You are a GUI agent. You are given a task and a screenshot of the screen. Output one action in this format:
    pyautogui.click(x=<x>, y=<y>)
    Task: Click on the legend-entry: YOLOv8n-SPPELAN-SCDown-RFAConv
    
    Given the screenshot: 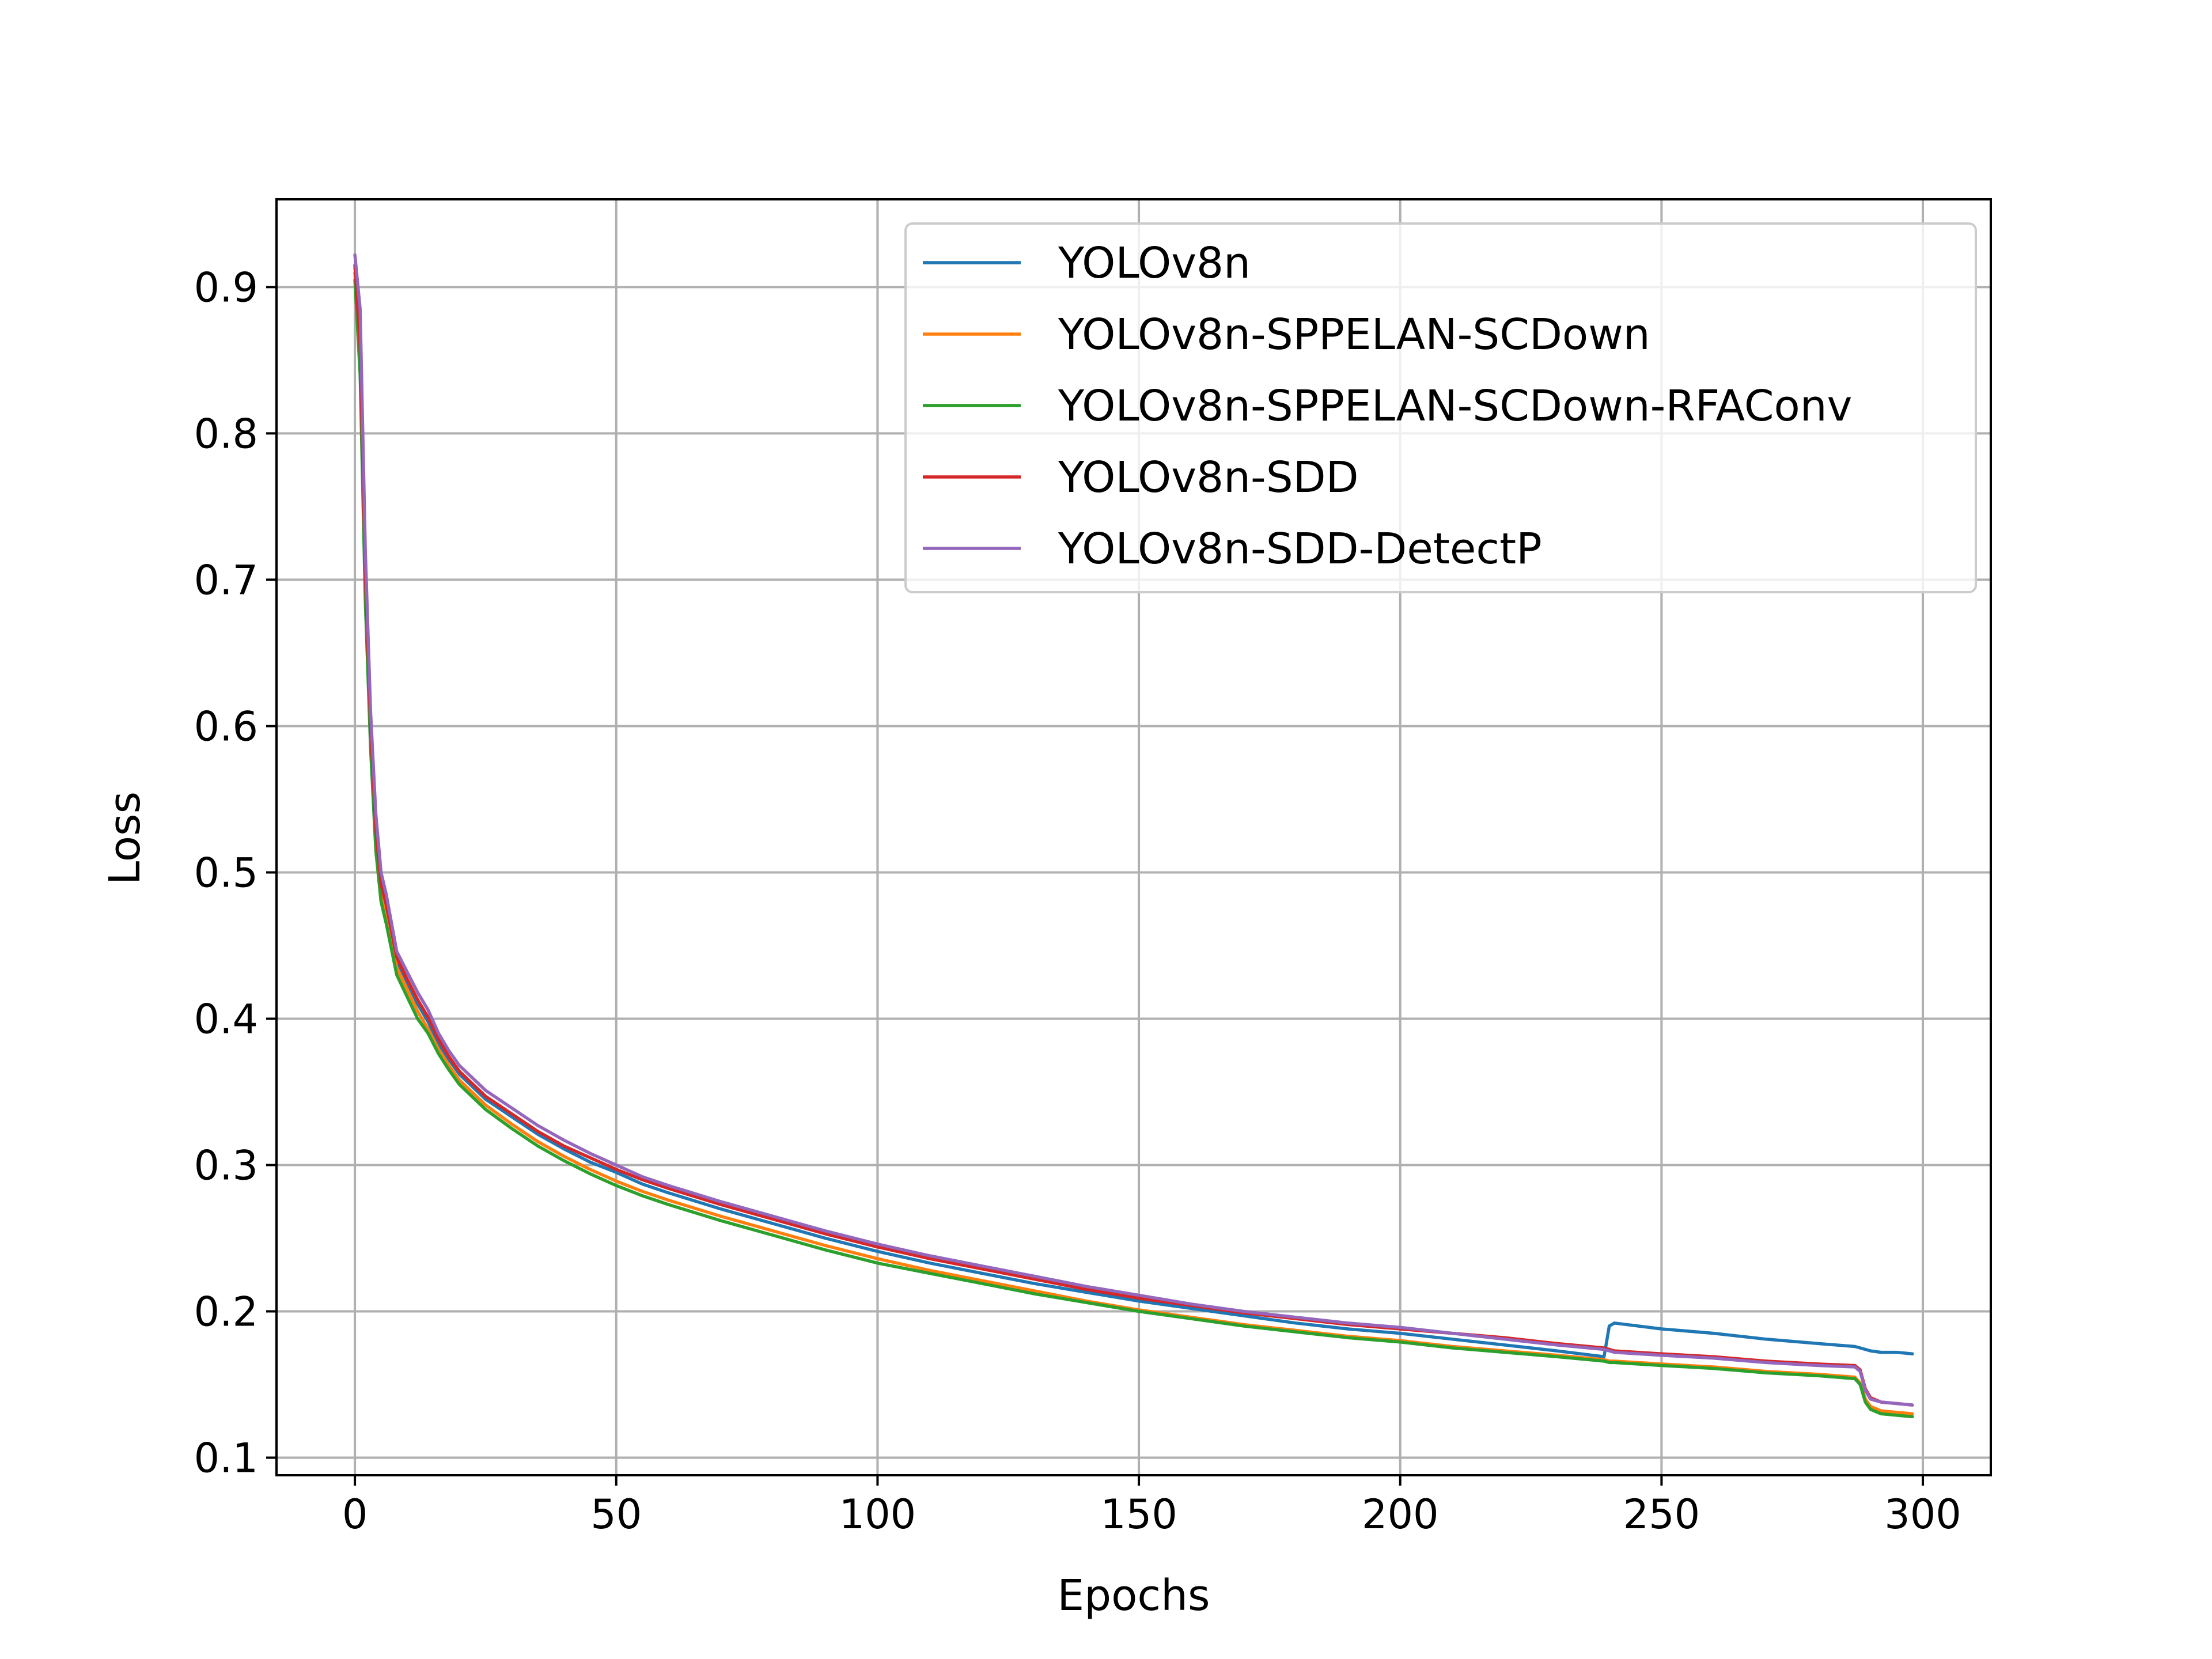 What is the action you would take?
    pyautogui.click(x=1455, y=406)
    